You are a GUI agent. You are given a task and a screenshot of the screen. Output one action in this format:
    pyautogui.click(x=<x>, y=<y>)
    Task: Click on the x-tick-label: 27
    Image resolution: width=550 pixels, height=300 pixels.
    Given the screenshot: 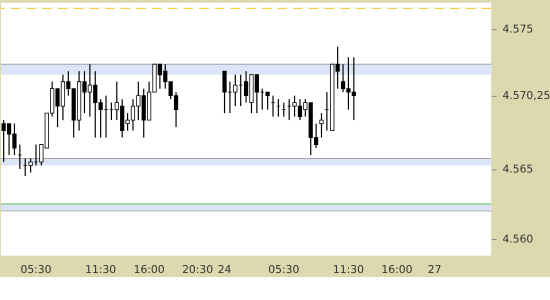 What is the action you would take?
    pyautogui.click(x=435, y=269)
    